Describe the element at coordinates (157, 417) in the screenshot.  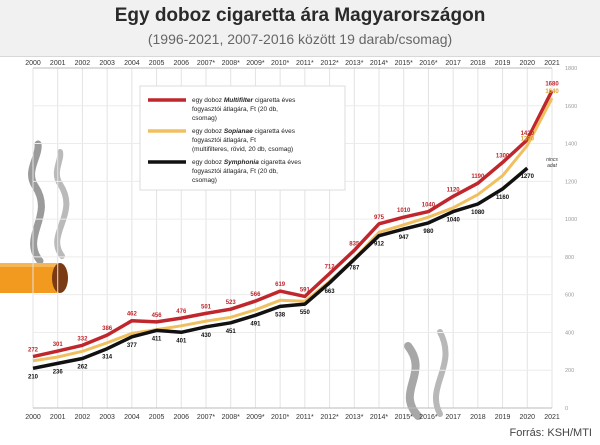
I see `x-tick-label-bottom: 2005` at that location.